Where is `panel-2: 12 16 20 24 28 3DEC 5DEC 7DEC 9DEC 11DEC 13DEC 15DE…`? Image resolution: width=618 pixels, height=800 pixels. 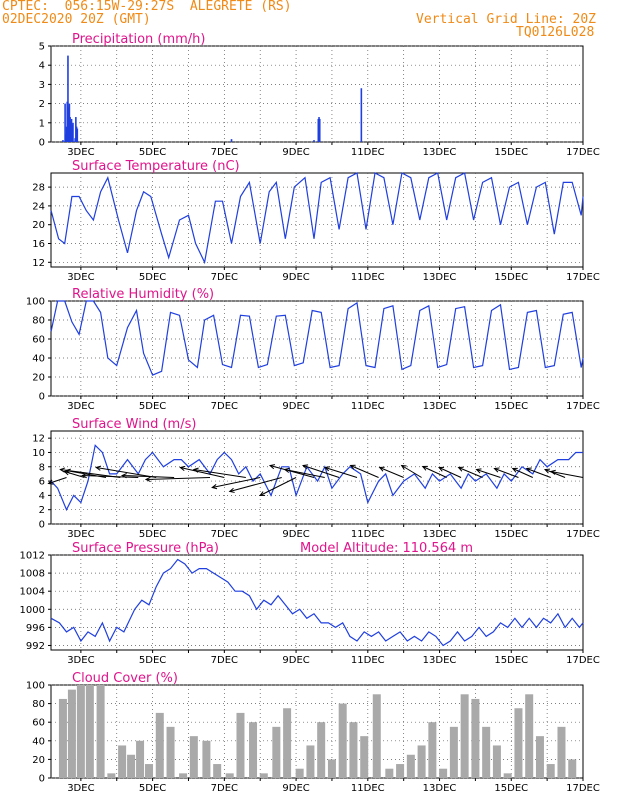 panel-2: 12 16 20 24 28 3DEC 5DEC 7DEC 9DEC 11DEC 13DEC 15DE… is located at coordinates (316, 221).